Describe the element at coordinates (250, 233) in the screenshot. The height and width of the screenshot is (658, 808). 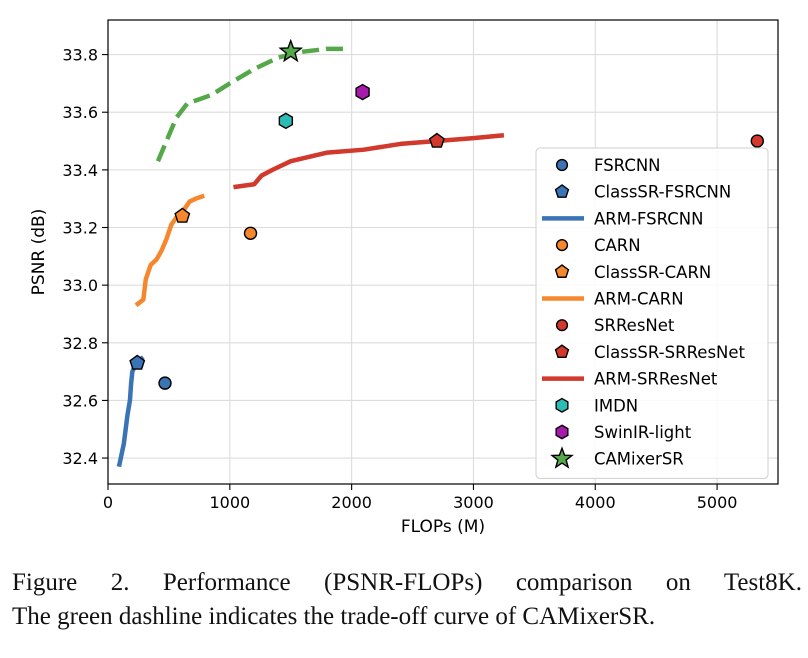
I see `point-carn` at that location.